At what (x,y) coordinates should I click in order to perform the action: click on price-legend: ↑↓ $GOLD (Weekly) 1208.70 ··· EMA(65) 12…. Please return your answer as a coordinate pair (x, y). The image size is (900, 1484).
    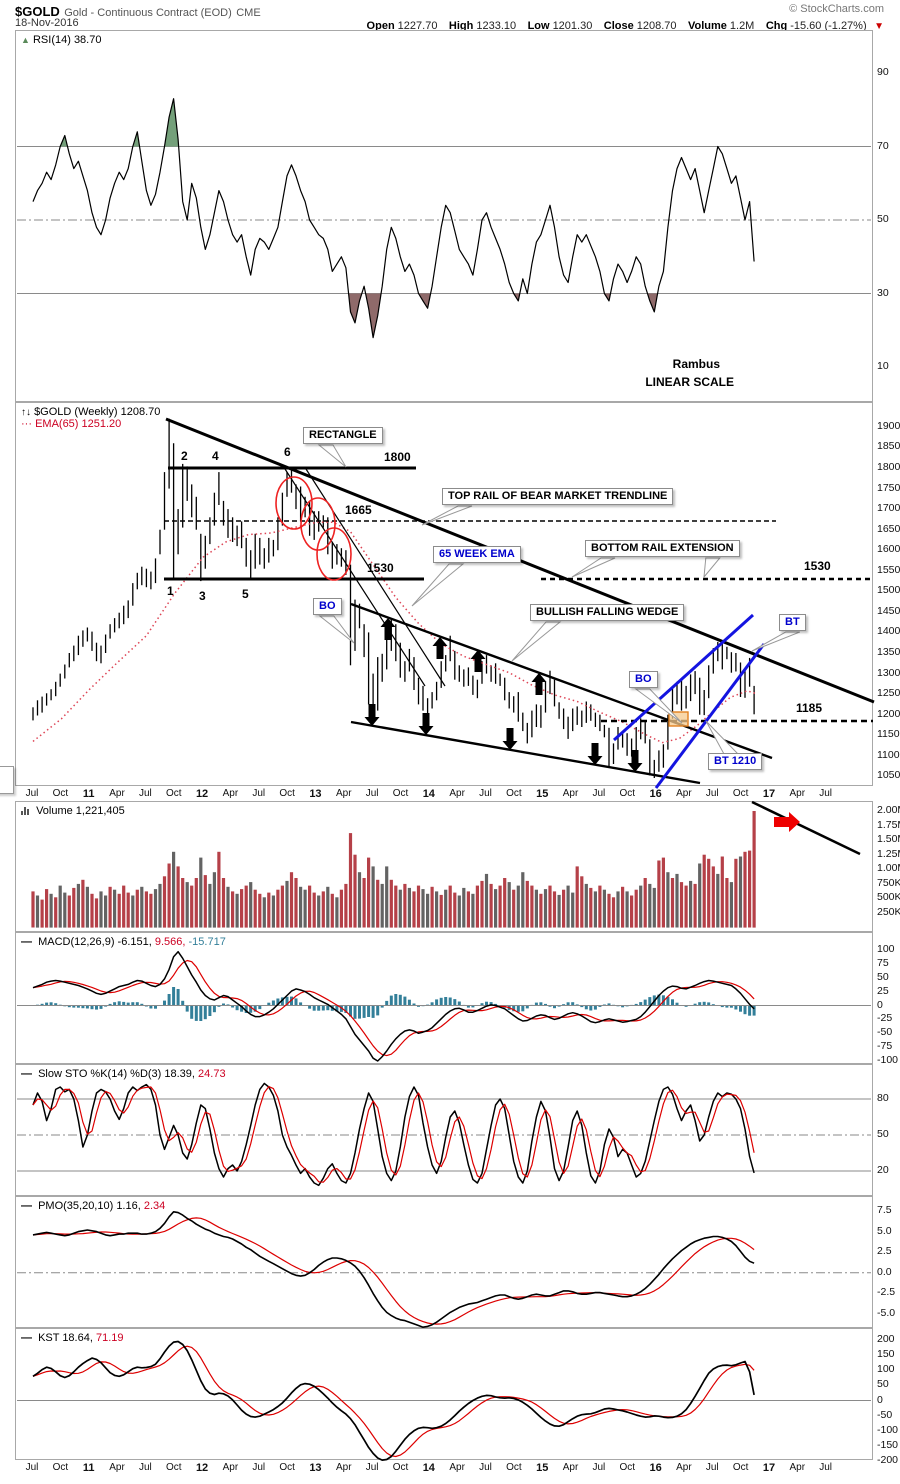
    Looking at the image, I should click on (90, 418).